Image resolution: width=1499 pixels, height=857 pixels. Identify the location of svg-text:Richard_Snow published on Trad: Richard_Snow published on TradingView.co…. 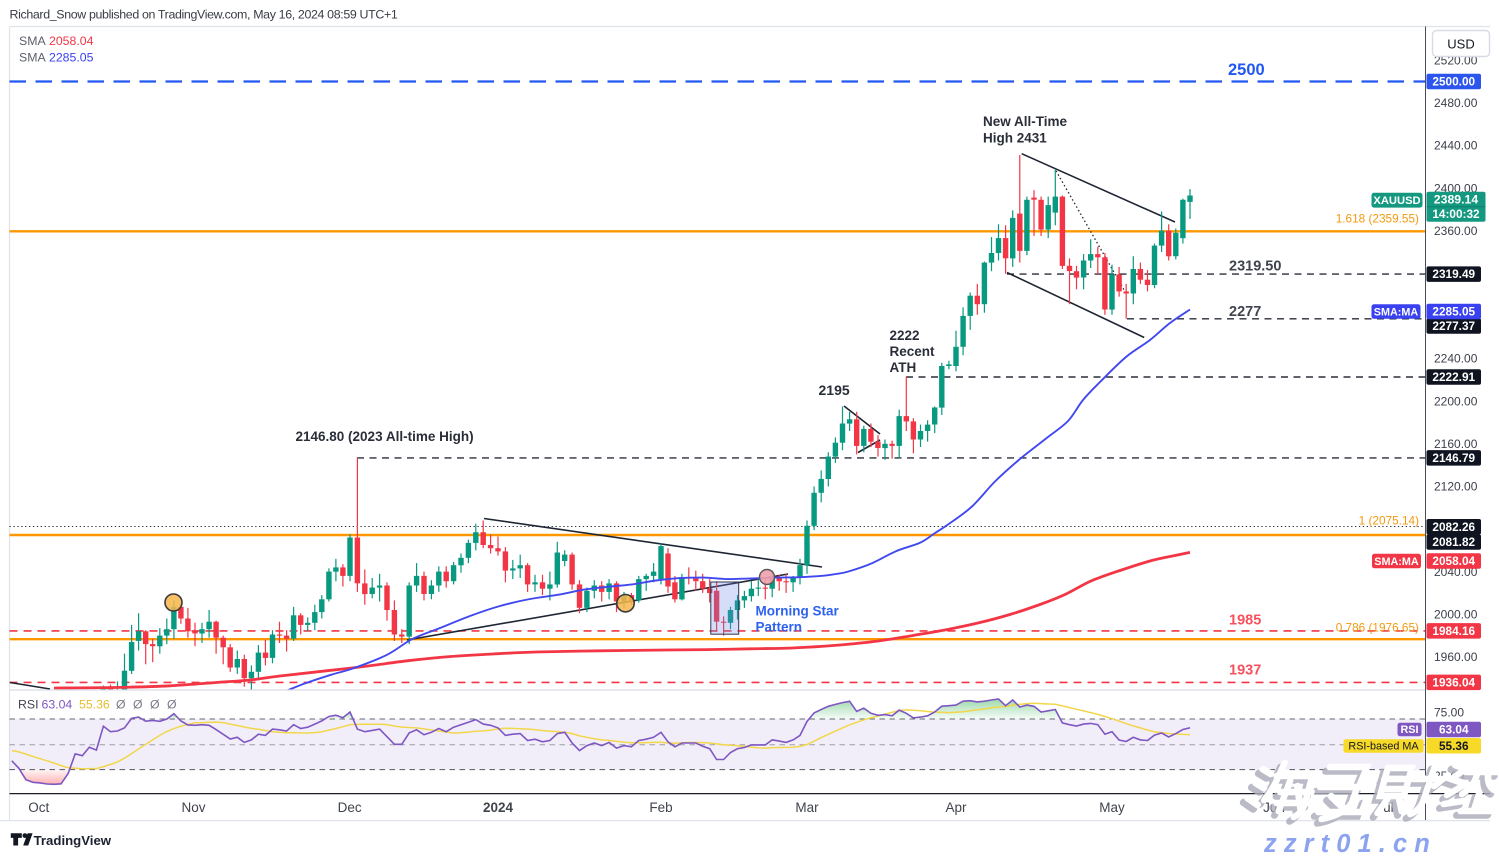
(204, 15).